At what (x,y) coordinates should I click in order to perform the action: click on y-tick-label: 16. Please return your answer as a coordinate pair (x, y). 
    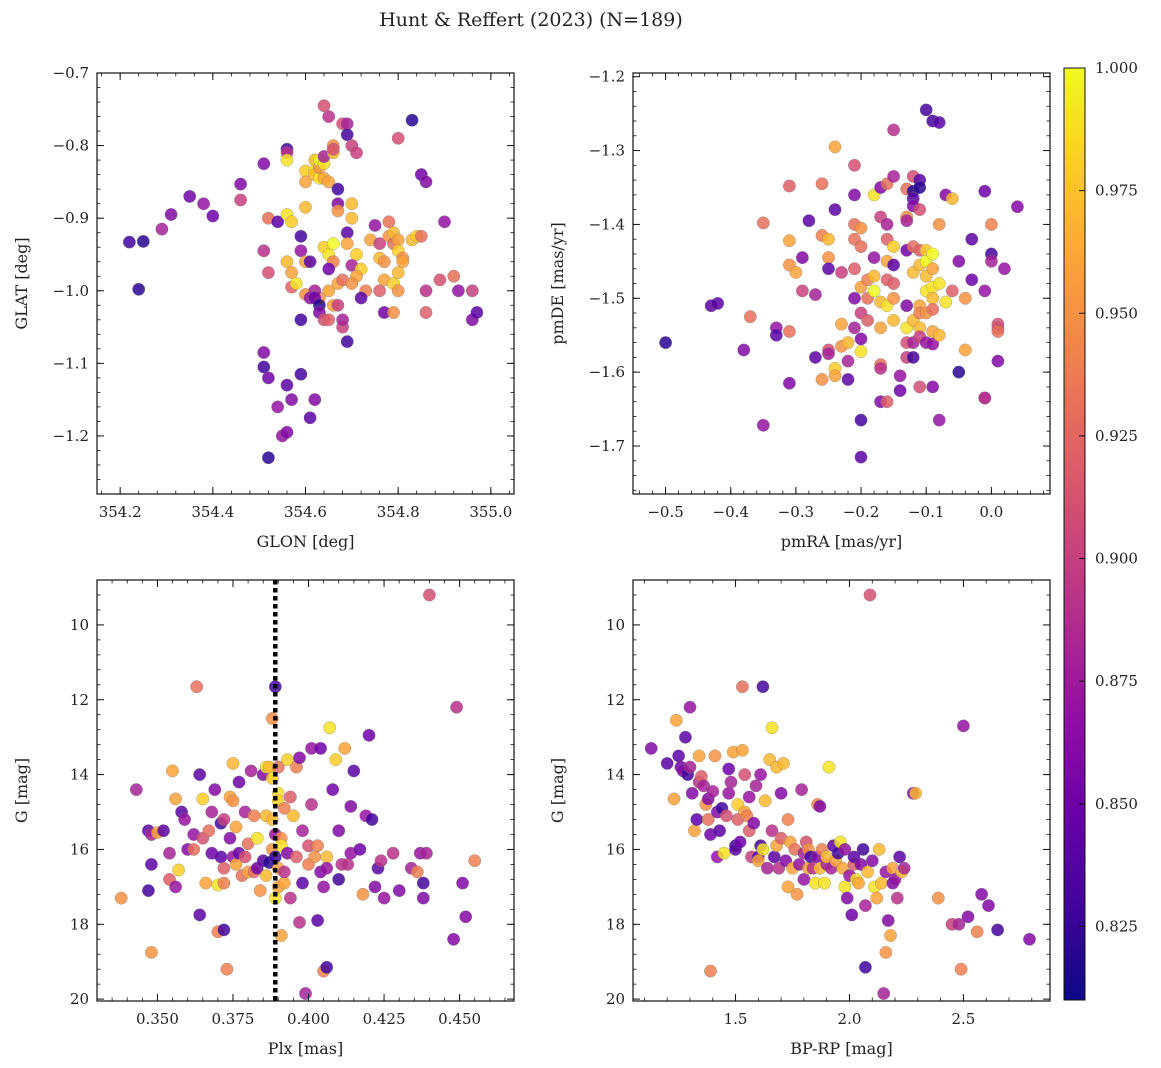
    Looking at the image, I should click on (615, 849).